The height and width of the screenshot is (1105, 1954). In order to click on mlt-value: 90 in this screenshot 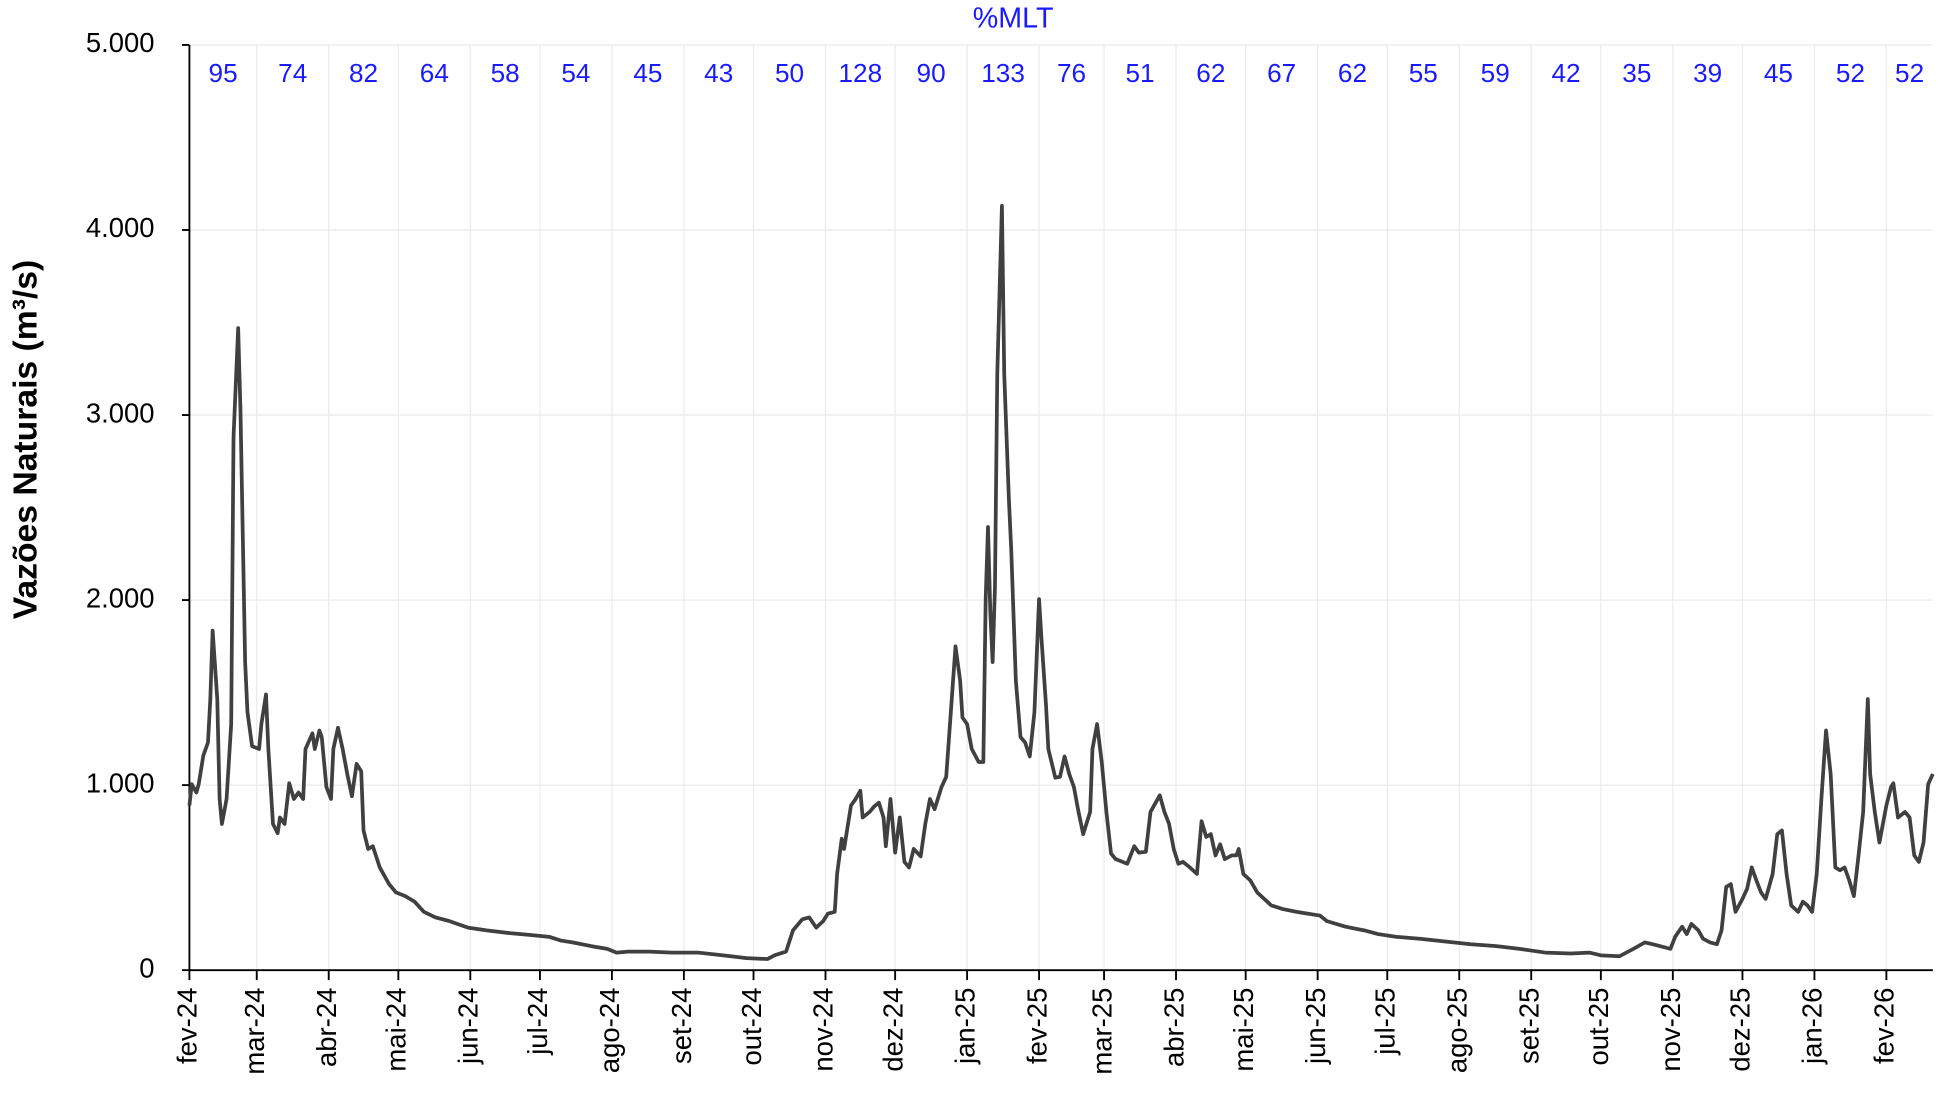, I will do `click(931, 73)`.